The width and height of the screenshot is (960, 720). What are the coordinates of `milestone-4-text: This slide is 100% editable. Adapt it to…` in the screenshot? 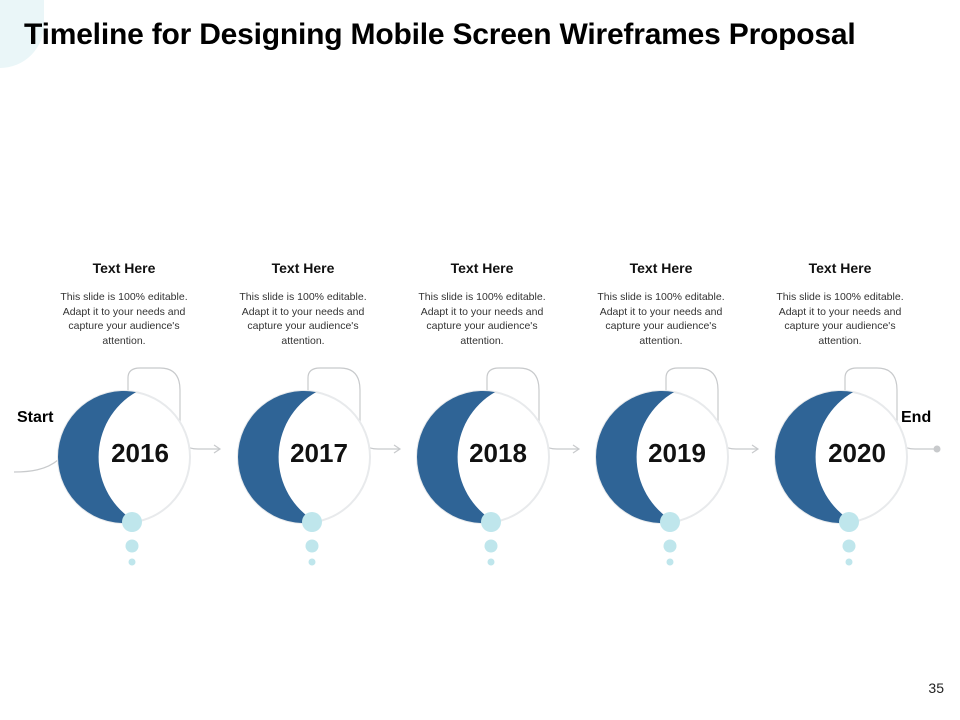 It's located at (661, 319).